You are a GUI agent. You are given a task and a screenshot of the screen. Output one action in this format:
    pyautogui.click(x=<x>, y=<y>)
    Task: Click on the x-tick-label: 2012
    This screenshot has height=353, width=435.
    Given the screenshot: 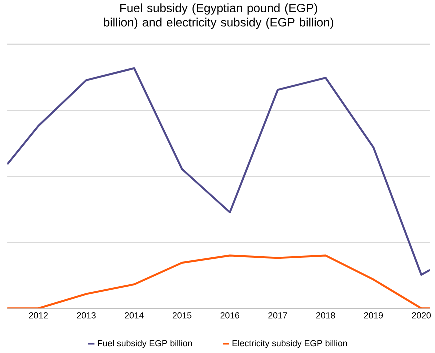 What is the action you would take?
    pyautogui.click(x=38, y=315)
    